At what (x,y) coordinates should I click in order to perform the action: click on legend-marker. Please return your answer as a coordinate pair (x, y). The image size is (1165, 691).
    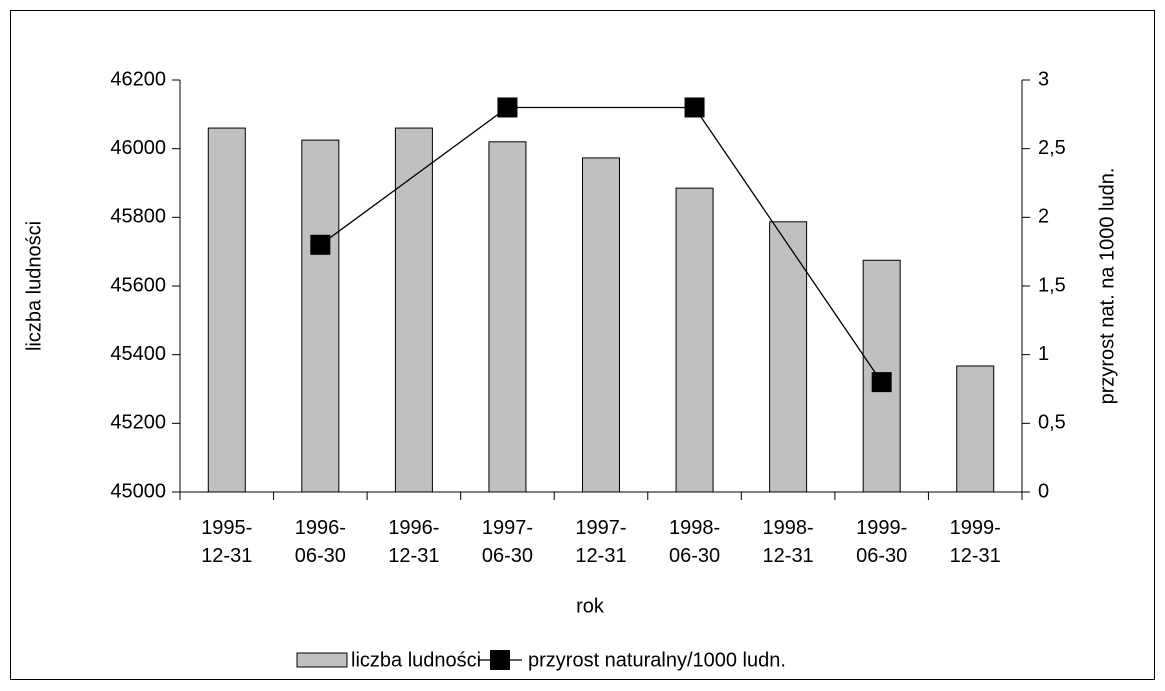
    Looking at the image, I should click on (500, 660).